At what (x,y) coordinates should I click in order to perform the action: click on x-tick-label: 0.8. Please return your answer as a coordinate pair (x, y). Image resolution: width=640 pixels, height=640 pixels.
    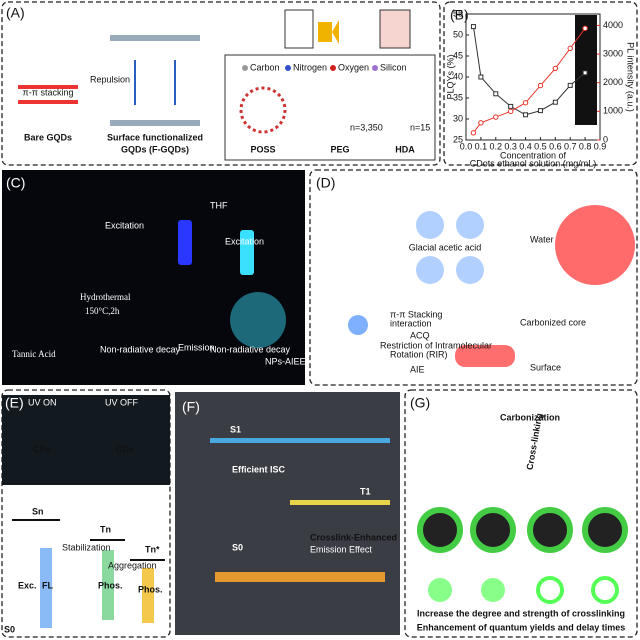
    Looking at the image, I should click on (585, 146).